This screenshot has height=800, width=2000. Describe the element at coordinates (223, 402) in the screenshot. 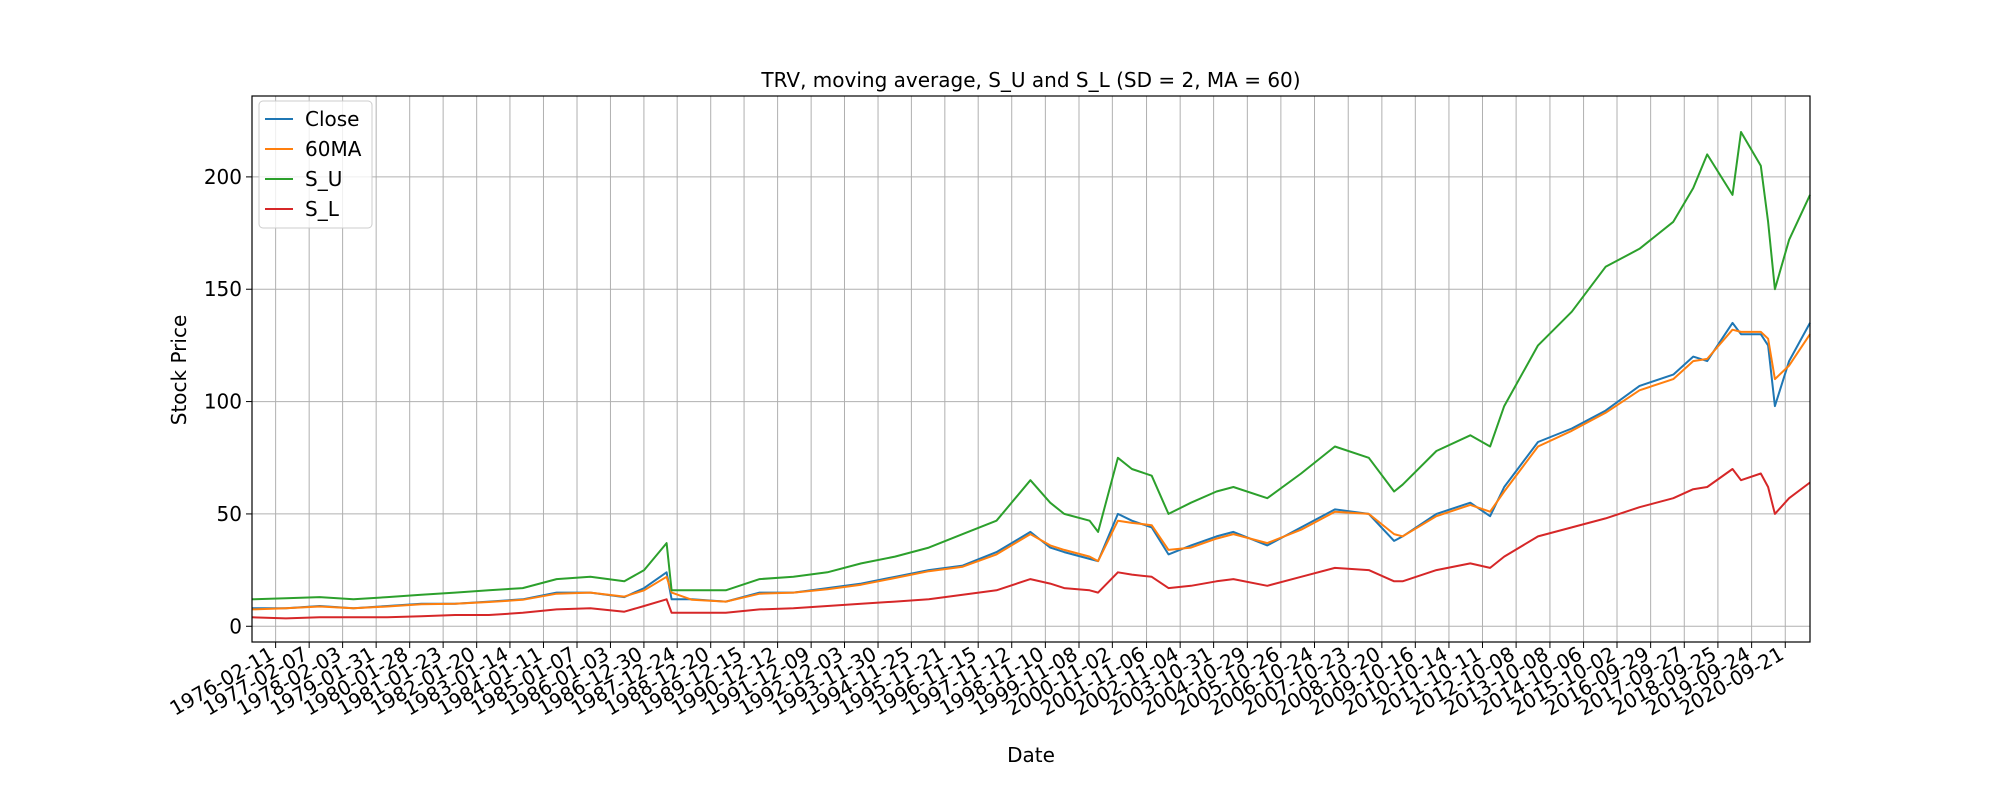

I see `y-tick-label: 100` at that location.